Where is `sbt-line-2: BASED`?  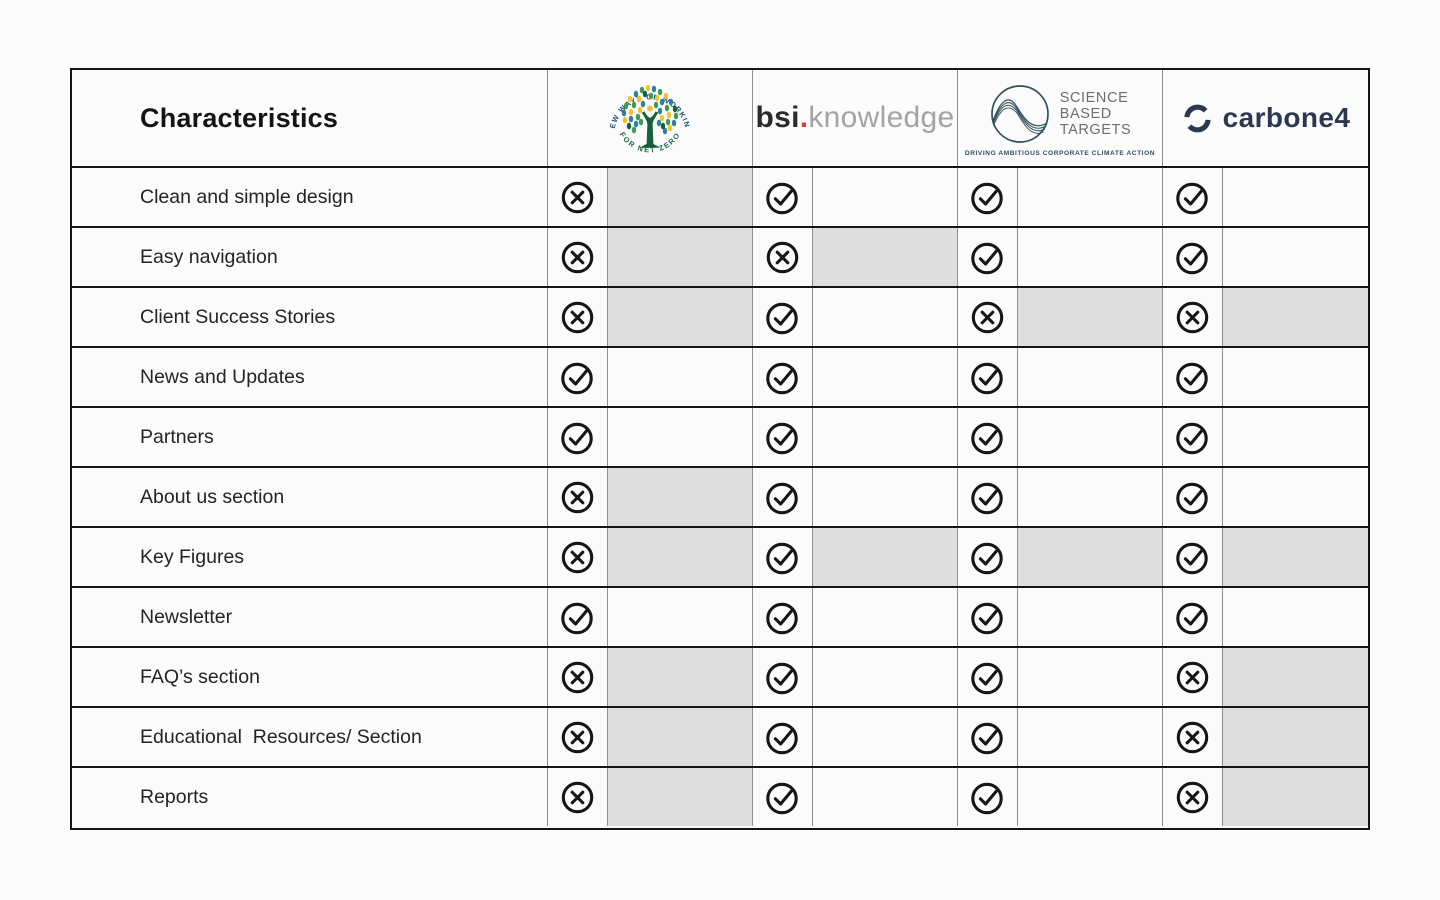
sbt-line-2: BASED is located at coordinates (1085, 114).